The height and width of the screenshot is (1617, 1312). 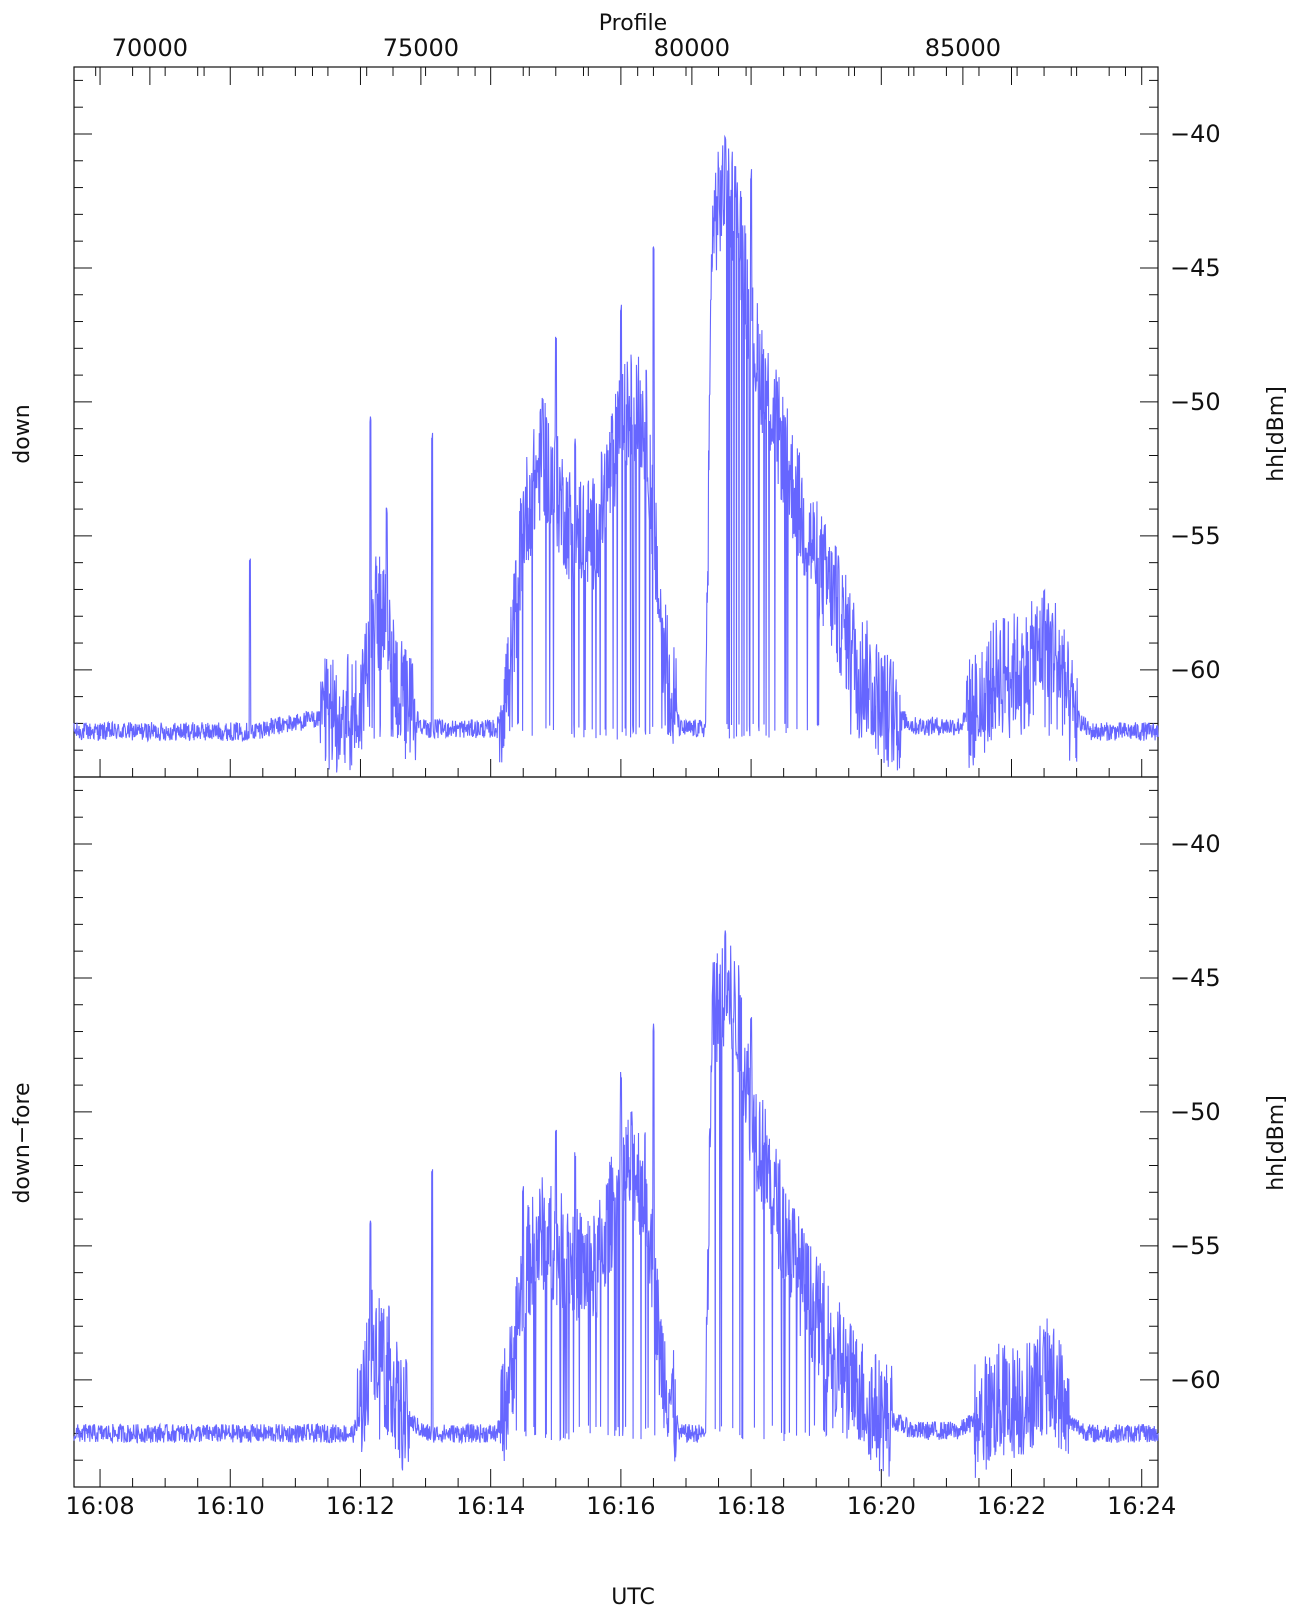 What do you see at coordinates (1276, 434) in the screenshot?
I see `panel-down-y-axis-label: hh[dBm]` at bounding box center [1276, 434].